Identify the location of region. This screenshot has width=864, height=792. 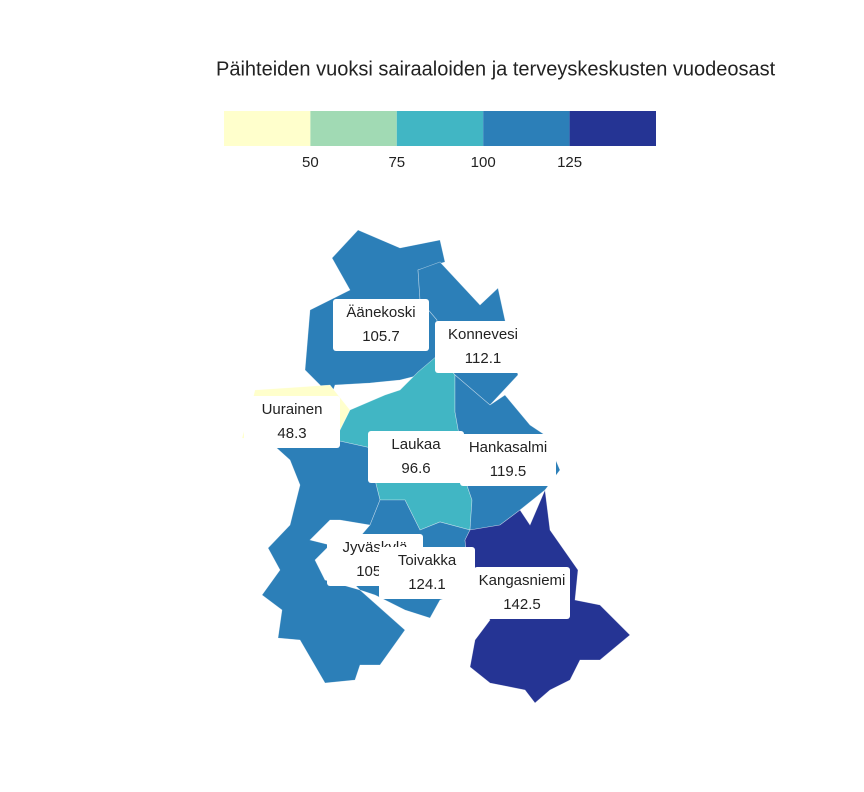
(333, 561).